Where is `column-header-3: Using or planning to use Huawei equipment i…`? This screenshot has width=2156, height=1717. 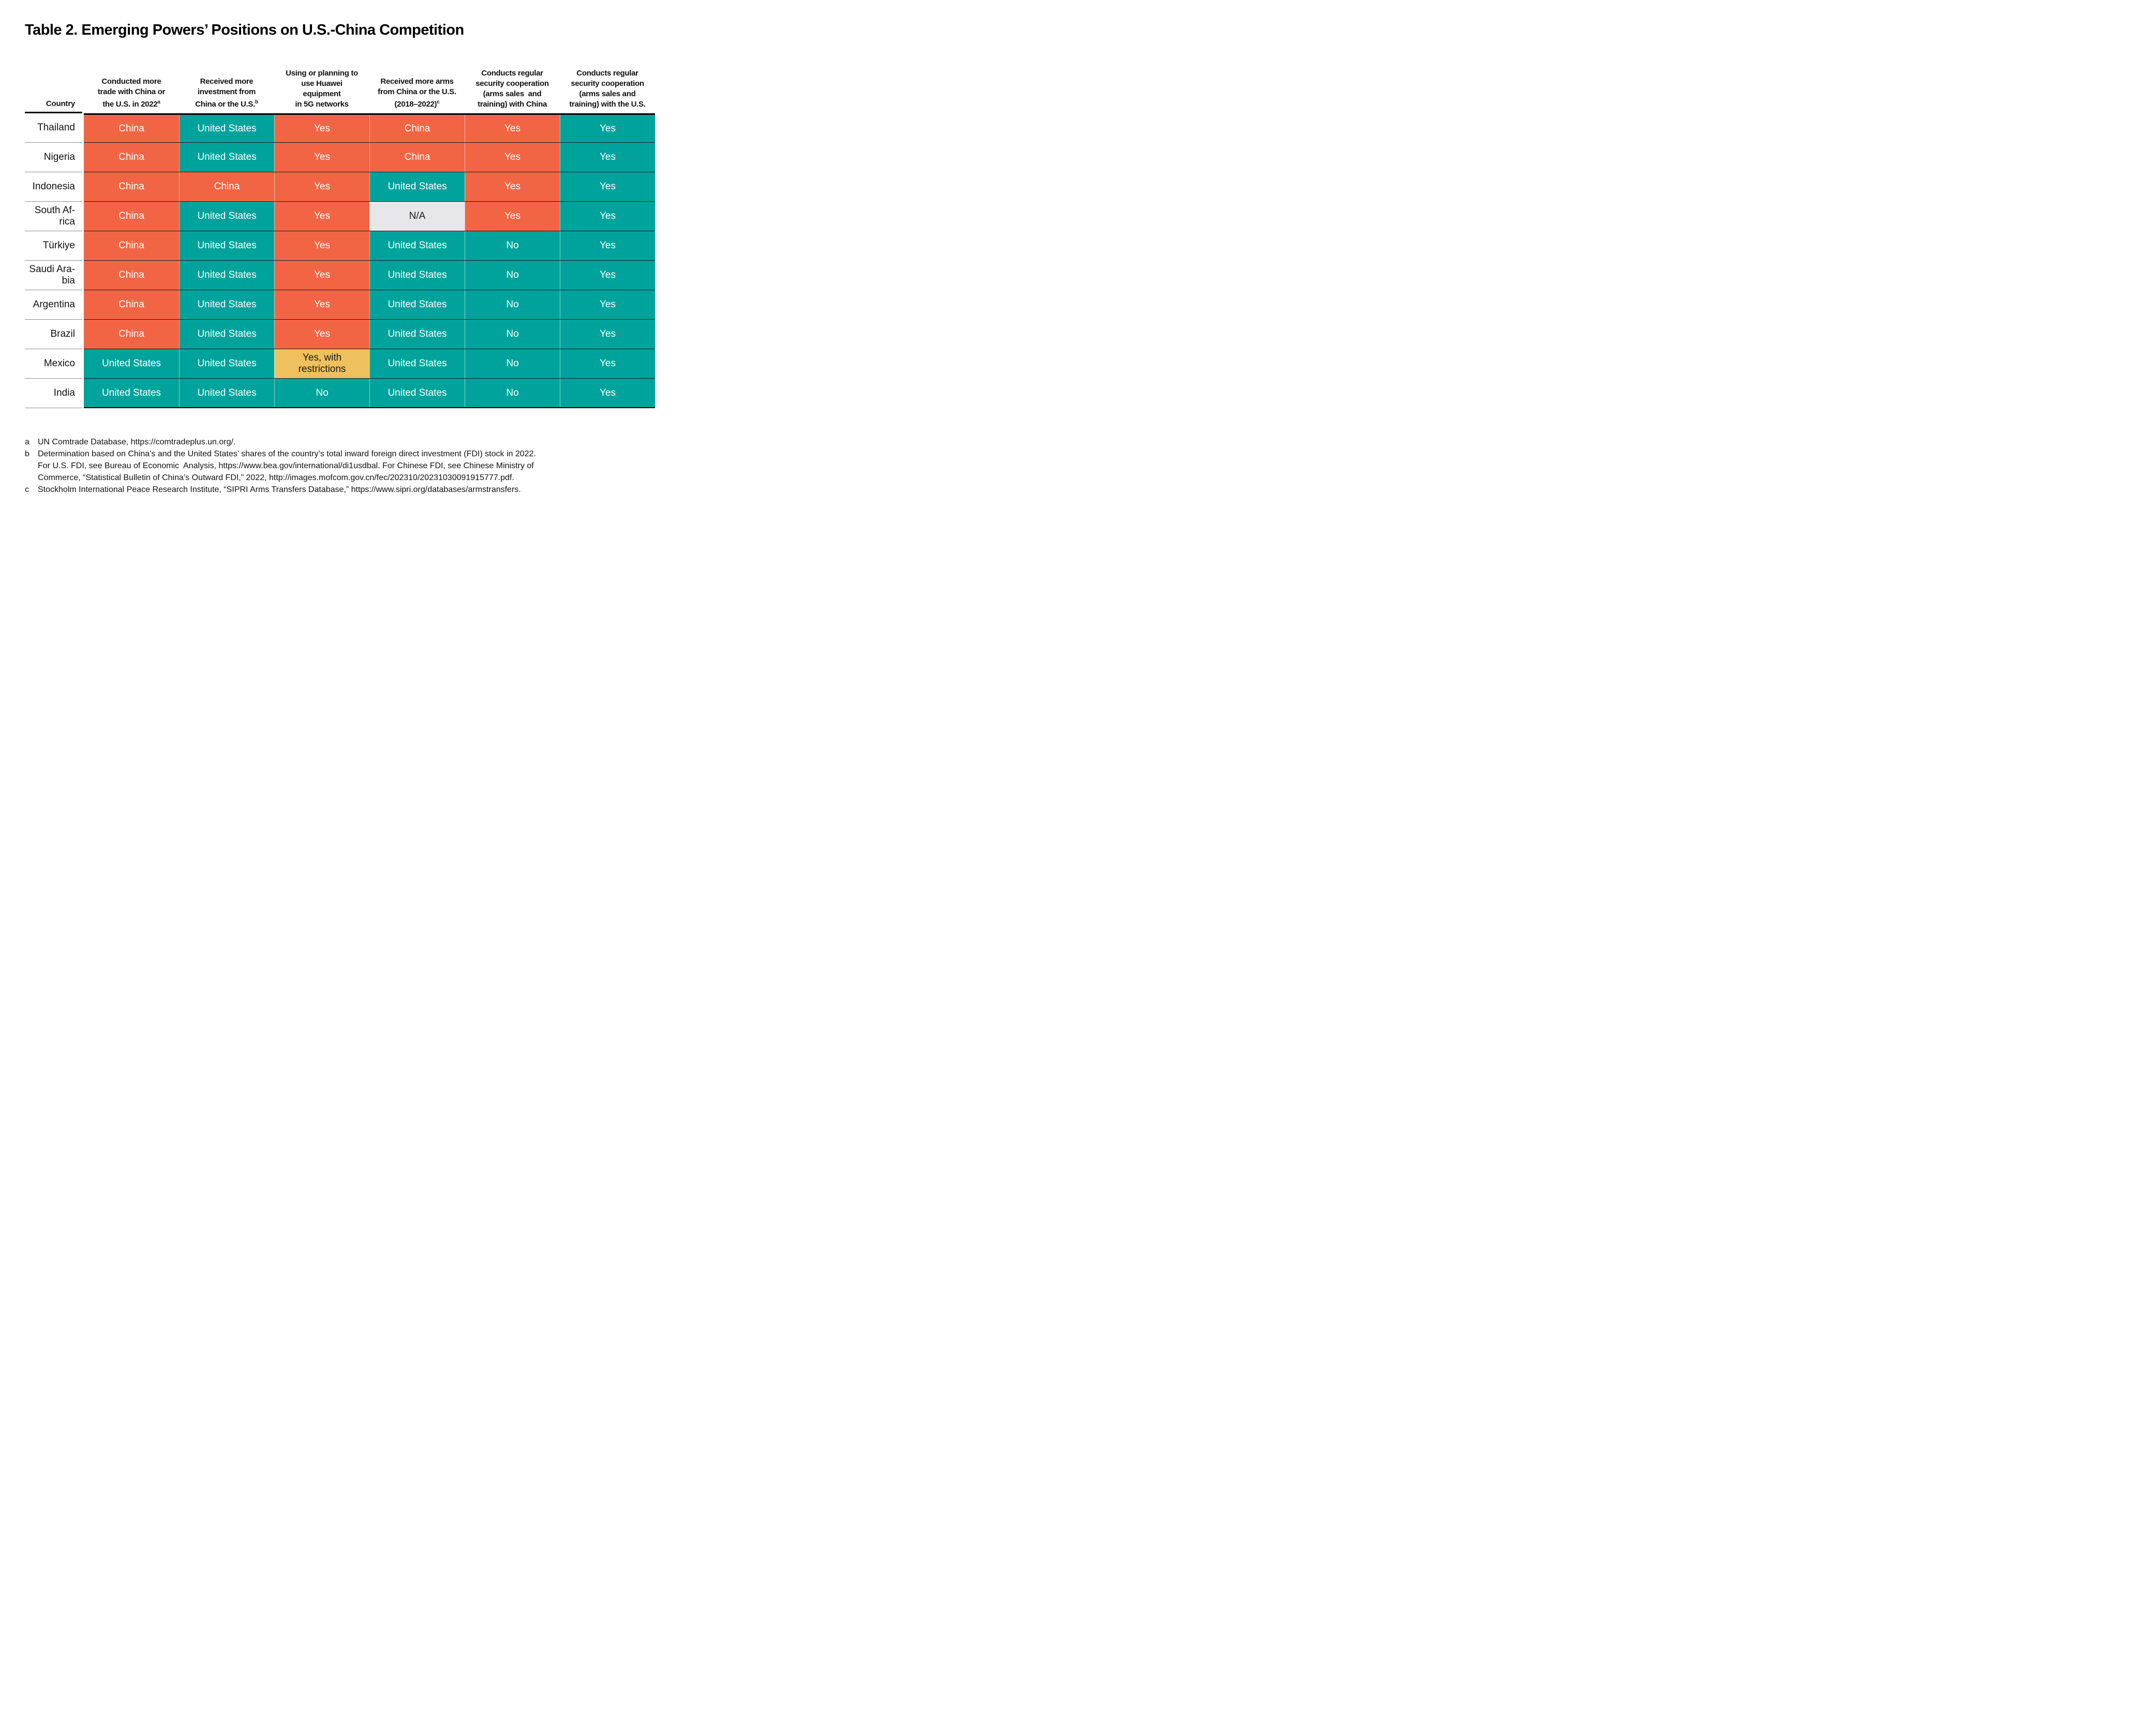
column-header-3: Using or planning to use Huawei equipment i… is located at coordinates (321, 90).